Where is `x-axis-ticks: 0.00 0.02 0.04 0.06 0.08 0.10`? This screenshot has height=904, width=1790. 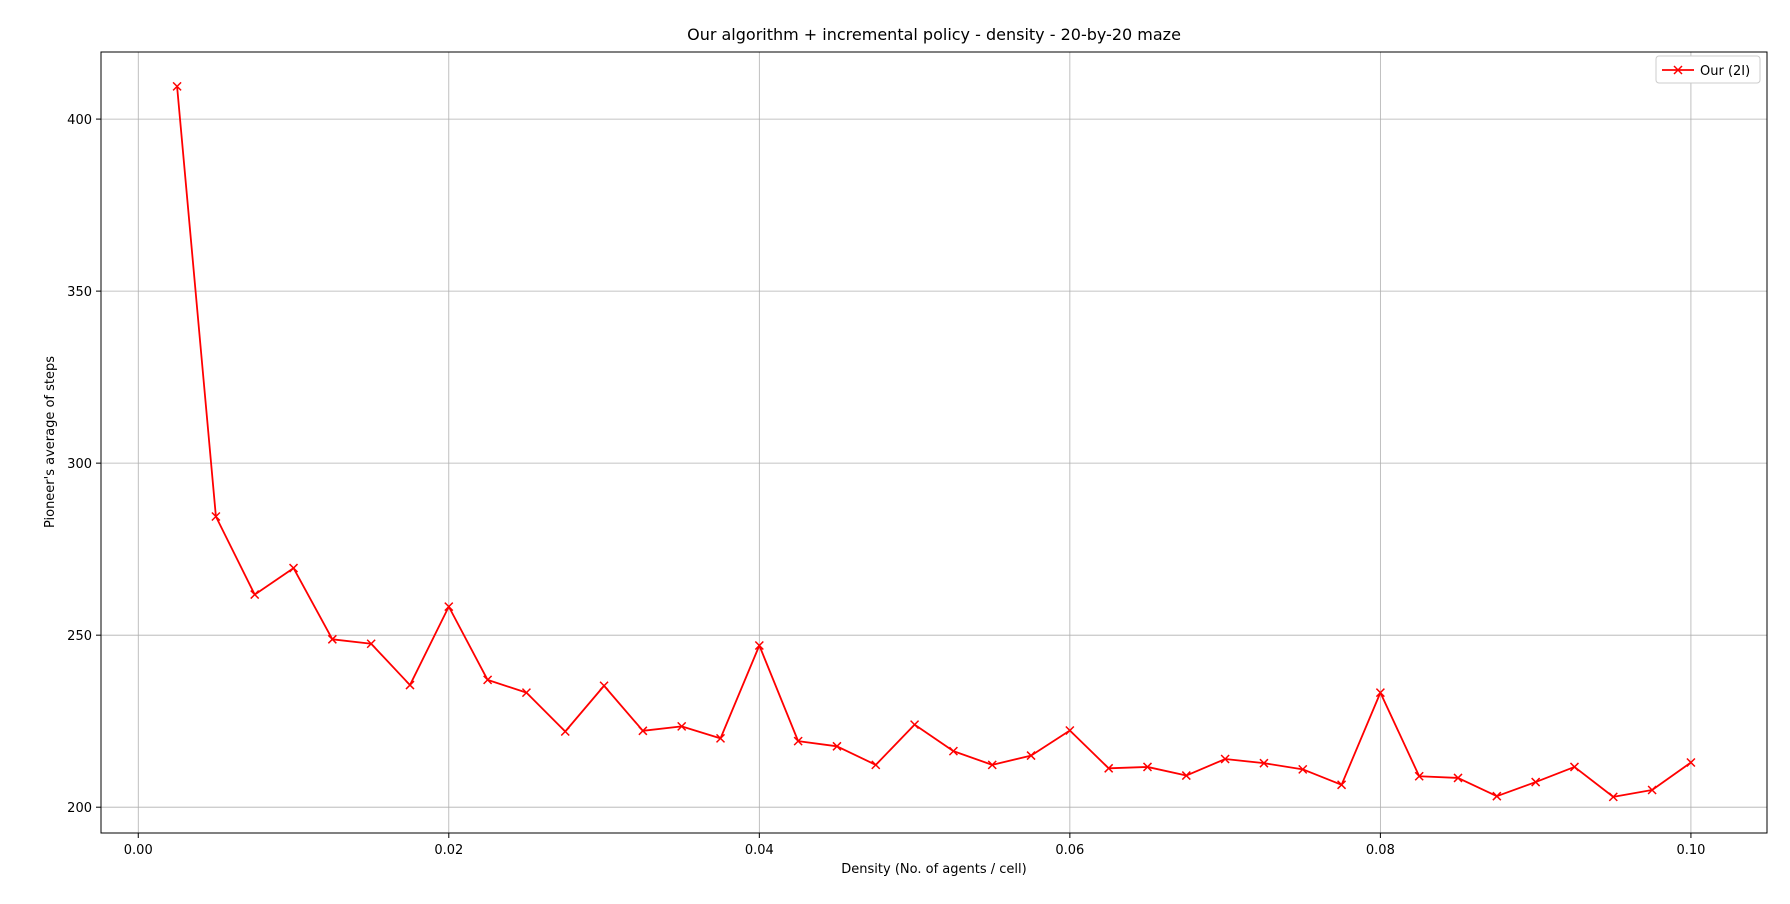 x-axis-ticks: 0.00 0.02 0.04 0.06 0.08 0.10 is located at coordinates (914, 845).